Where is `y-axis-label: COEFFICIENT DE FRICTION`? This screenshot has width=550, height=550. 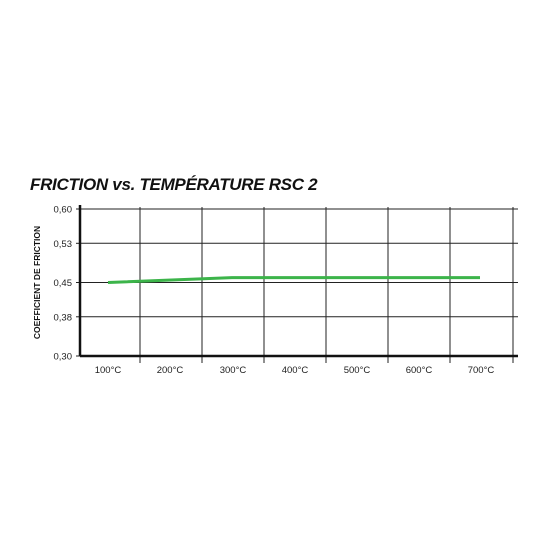 y-axis-label: COEFFICIENT DE FRICTION is located at coordinates (37, 282).